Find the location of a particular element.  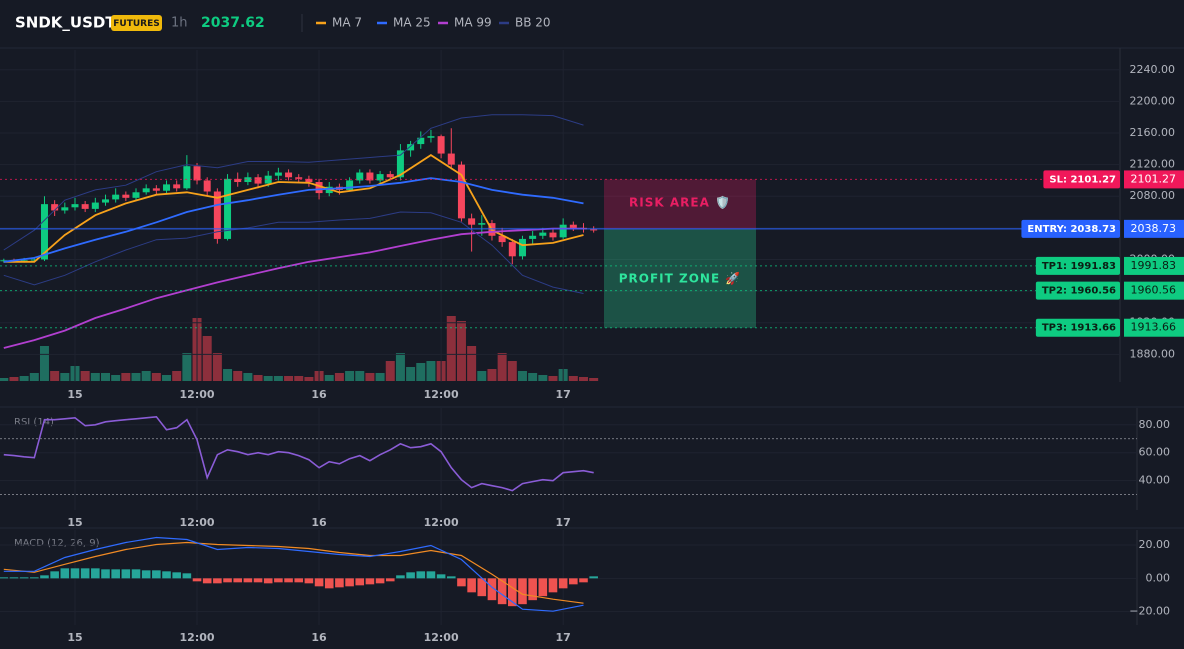

legend-label: MA 25 is located at coordinates (412, 23).